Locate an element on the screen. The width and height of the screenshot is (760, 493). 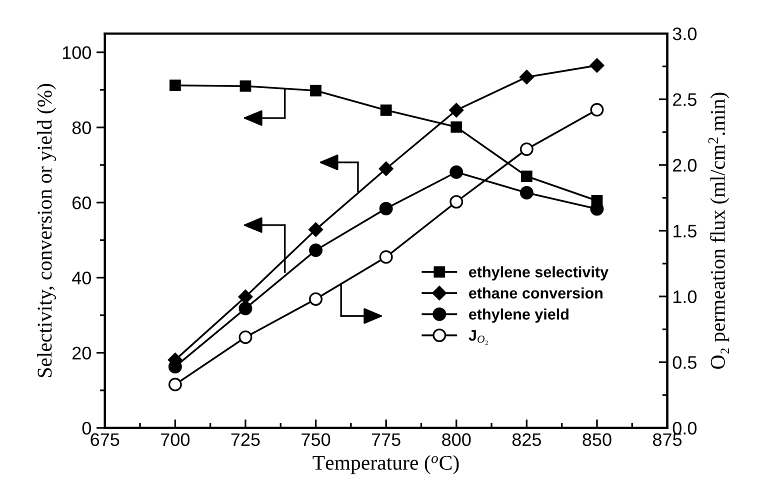
y-tick-label: 100 is located at coordinates (76, 53).